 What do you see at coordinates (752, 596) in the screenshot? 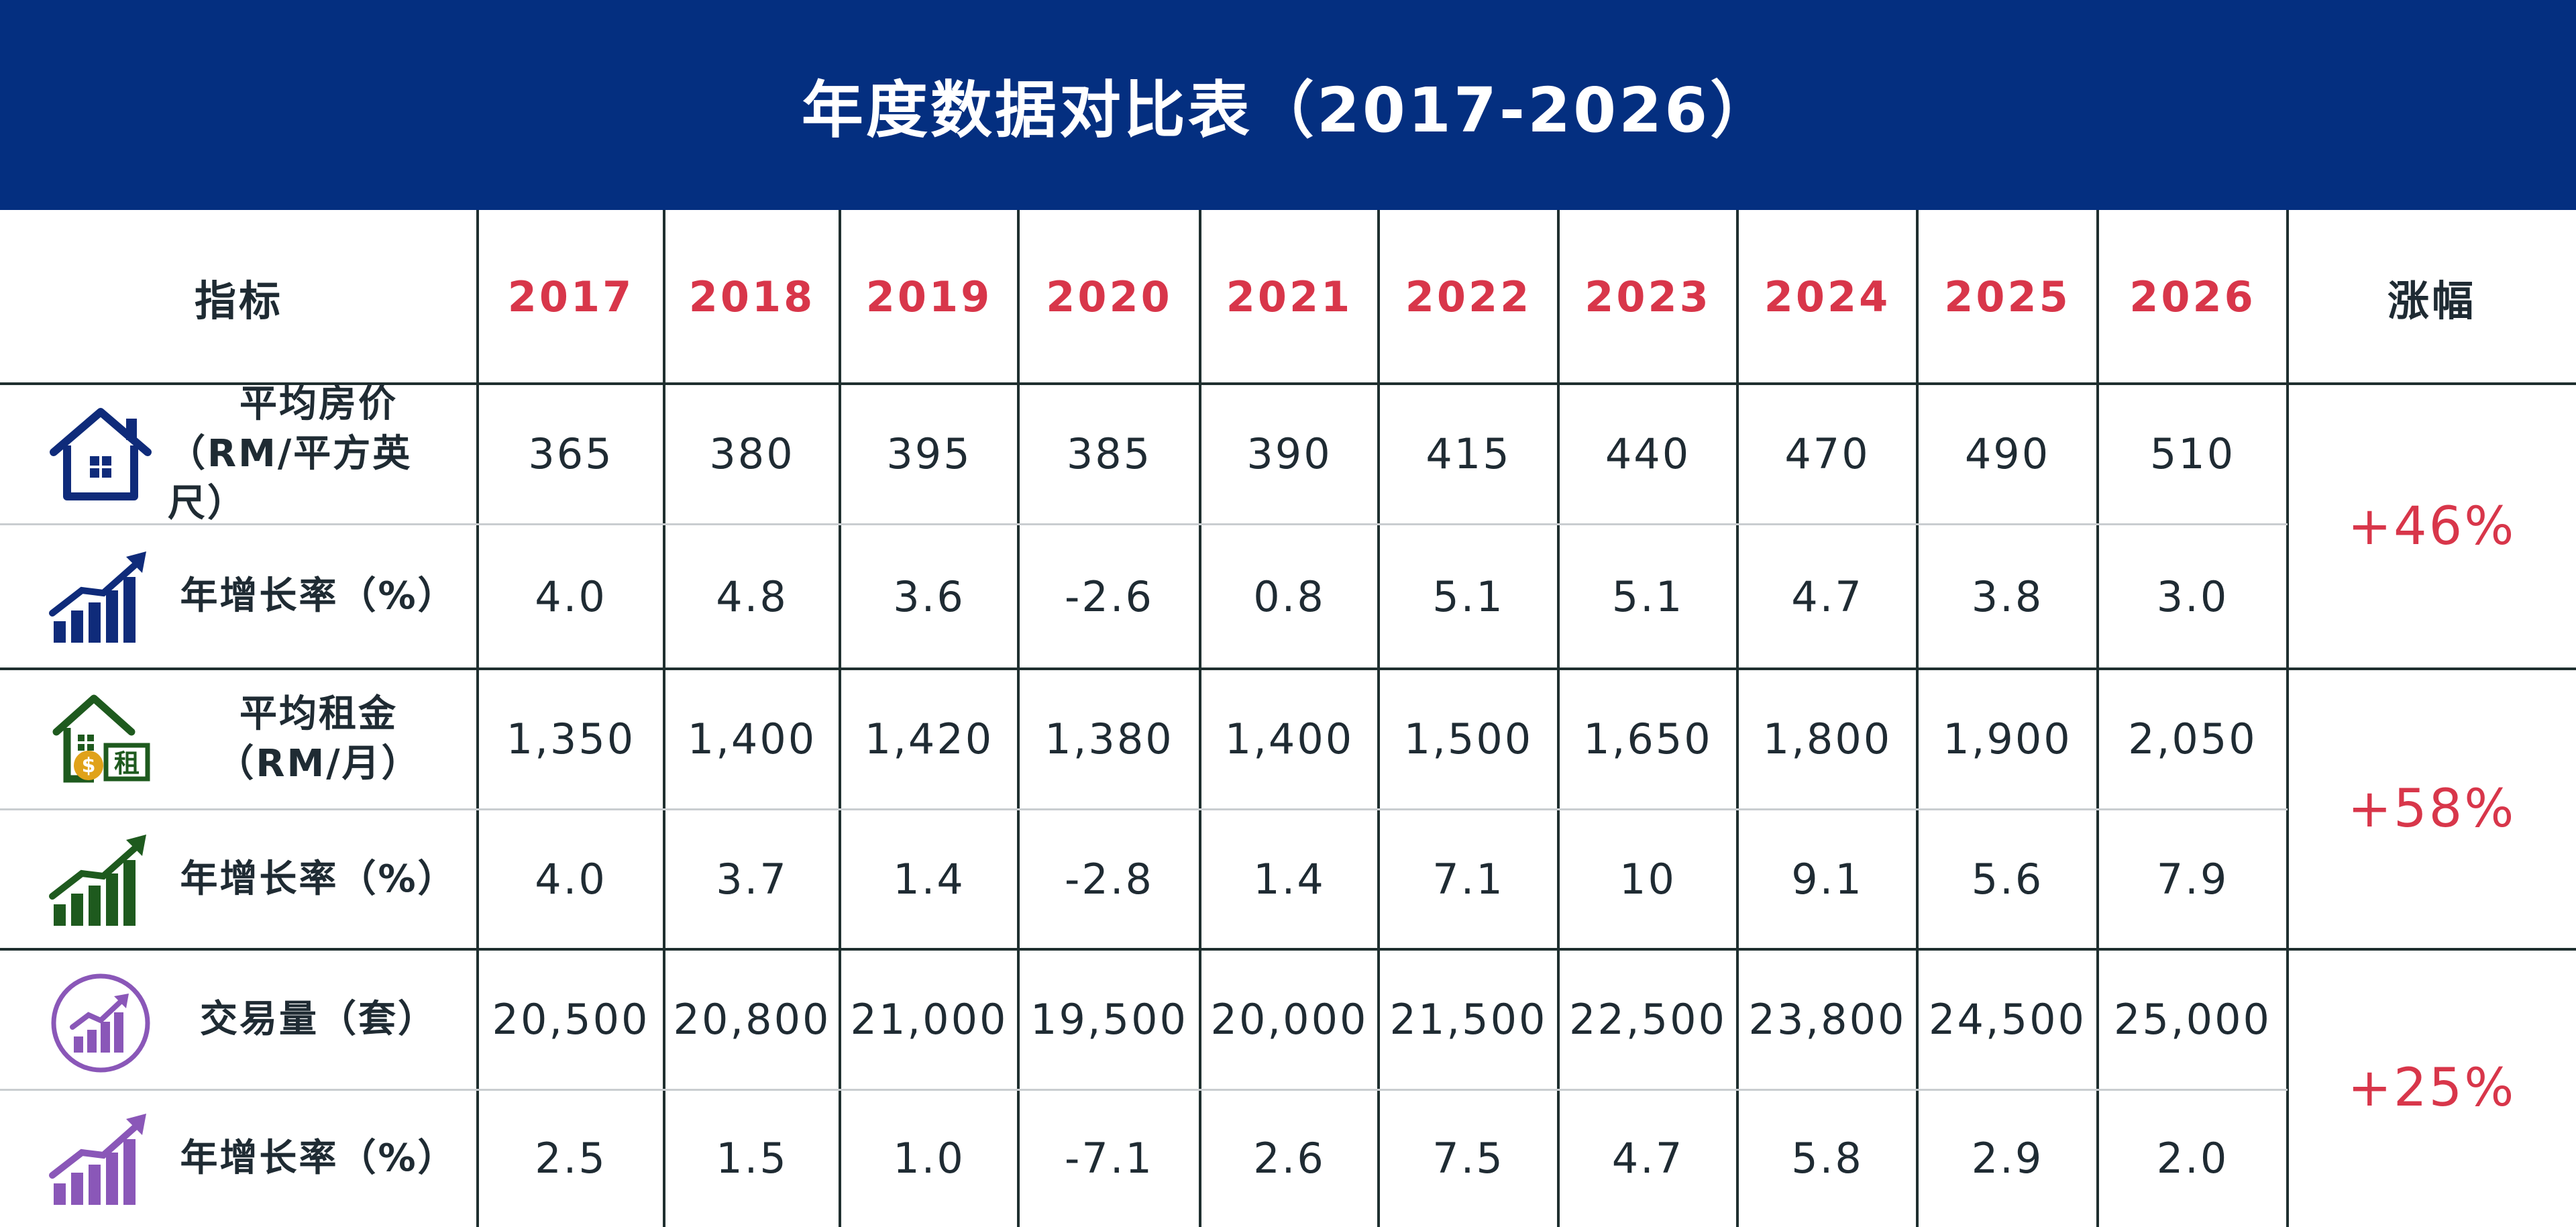
I see `growth-value-cell: 4.8` at bounding box center [752, 596].